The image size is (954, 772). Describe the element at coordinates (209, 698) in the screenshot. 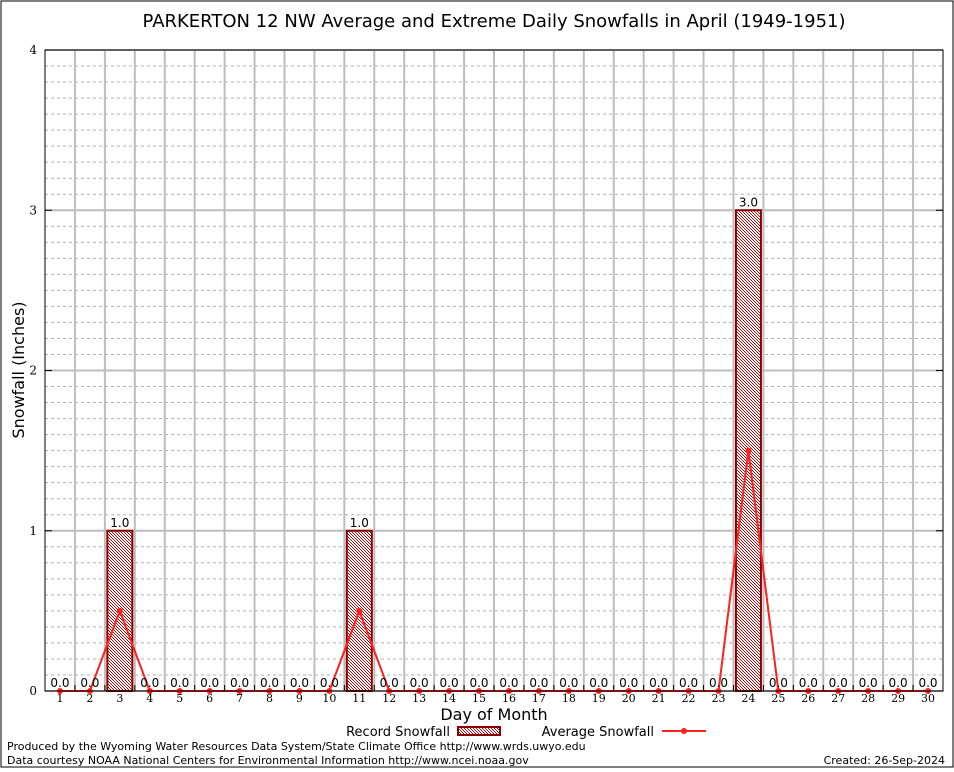

I see `x-tick-label: 6` at that location.